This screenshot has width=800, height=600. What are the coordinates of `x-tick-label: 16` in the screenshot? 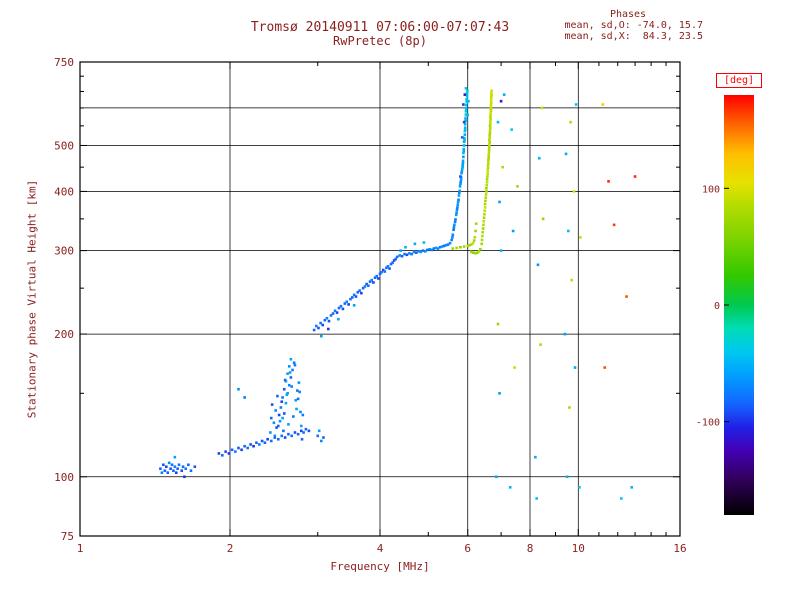 It's located at (679, 548).